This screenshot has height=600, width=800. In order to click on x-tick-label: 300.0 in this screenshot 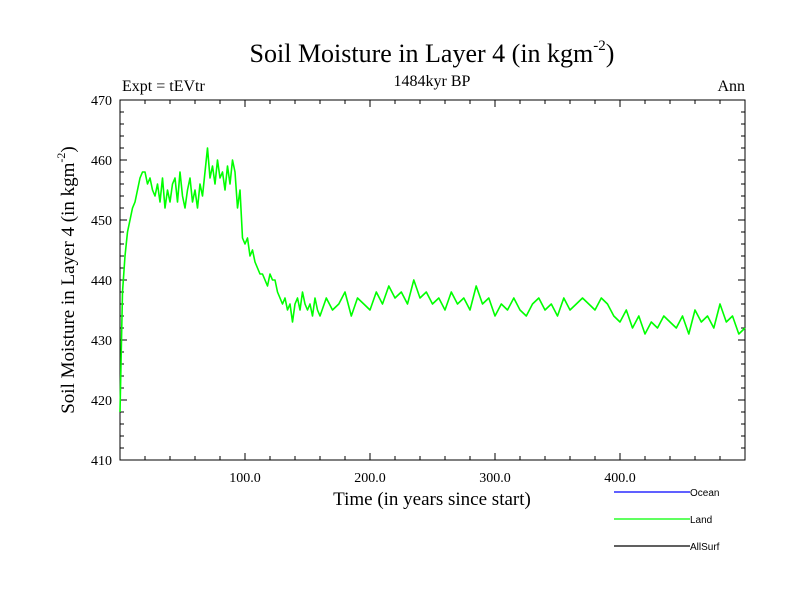, I will do `click(495, 478)`.